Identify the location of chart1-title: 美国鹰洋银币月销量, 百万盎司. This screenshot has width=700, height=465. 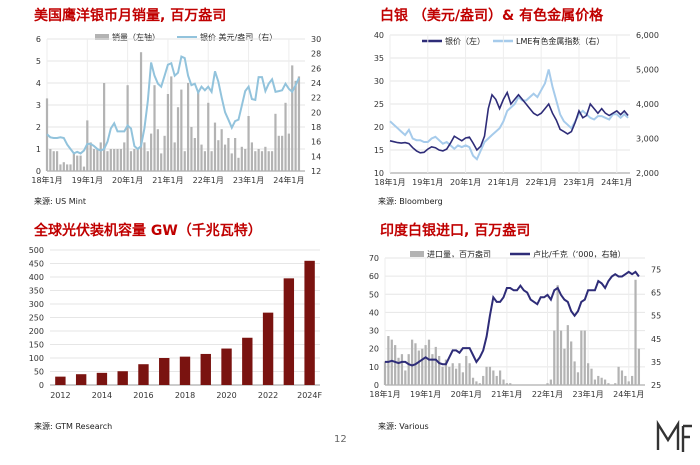
(130, 16).